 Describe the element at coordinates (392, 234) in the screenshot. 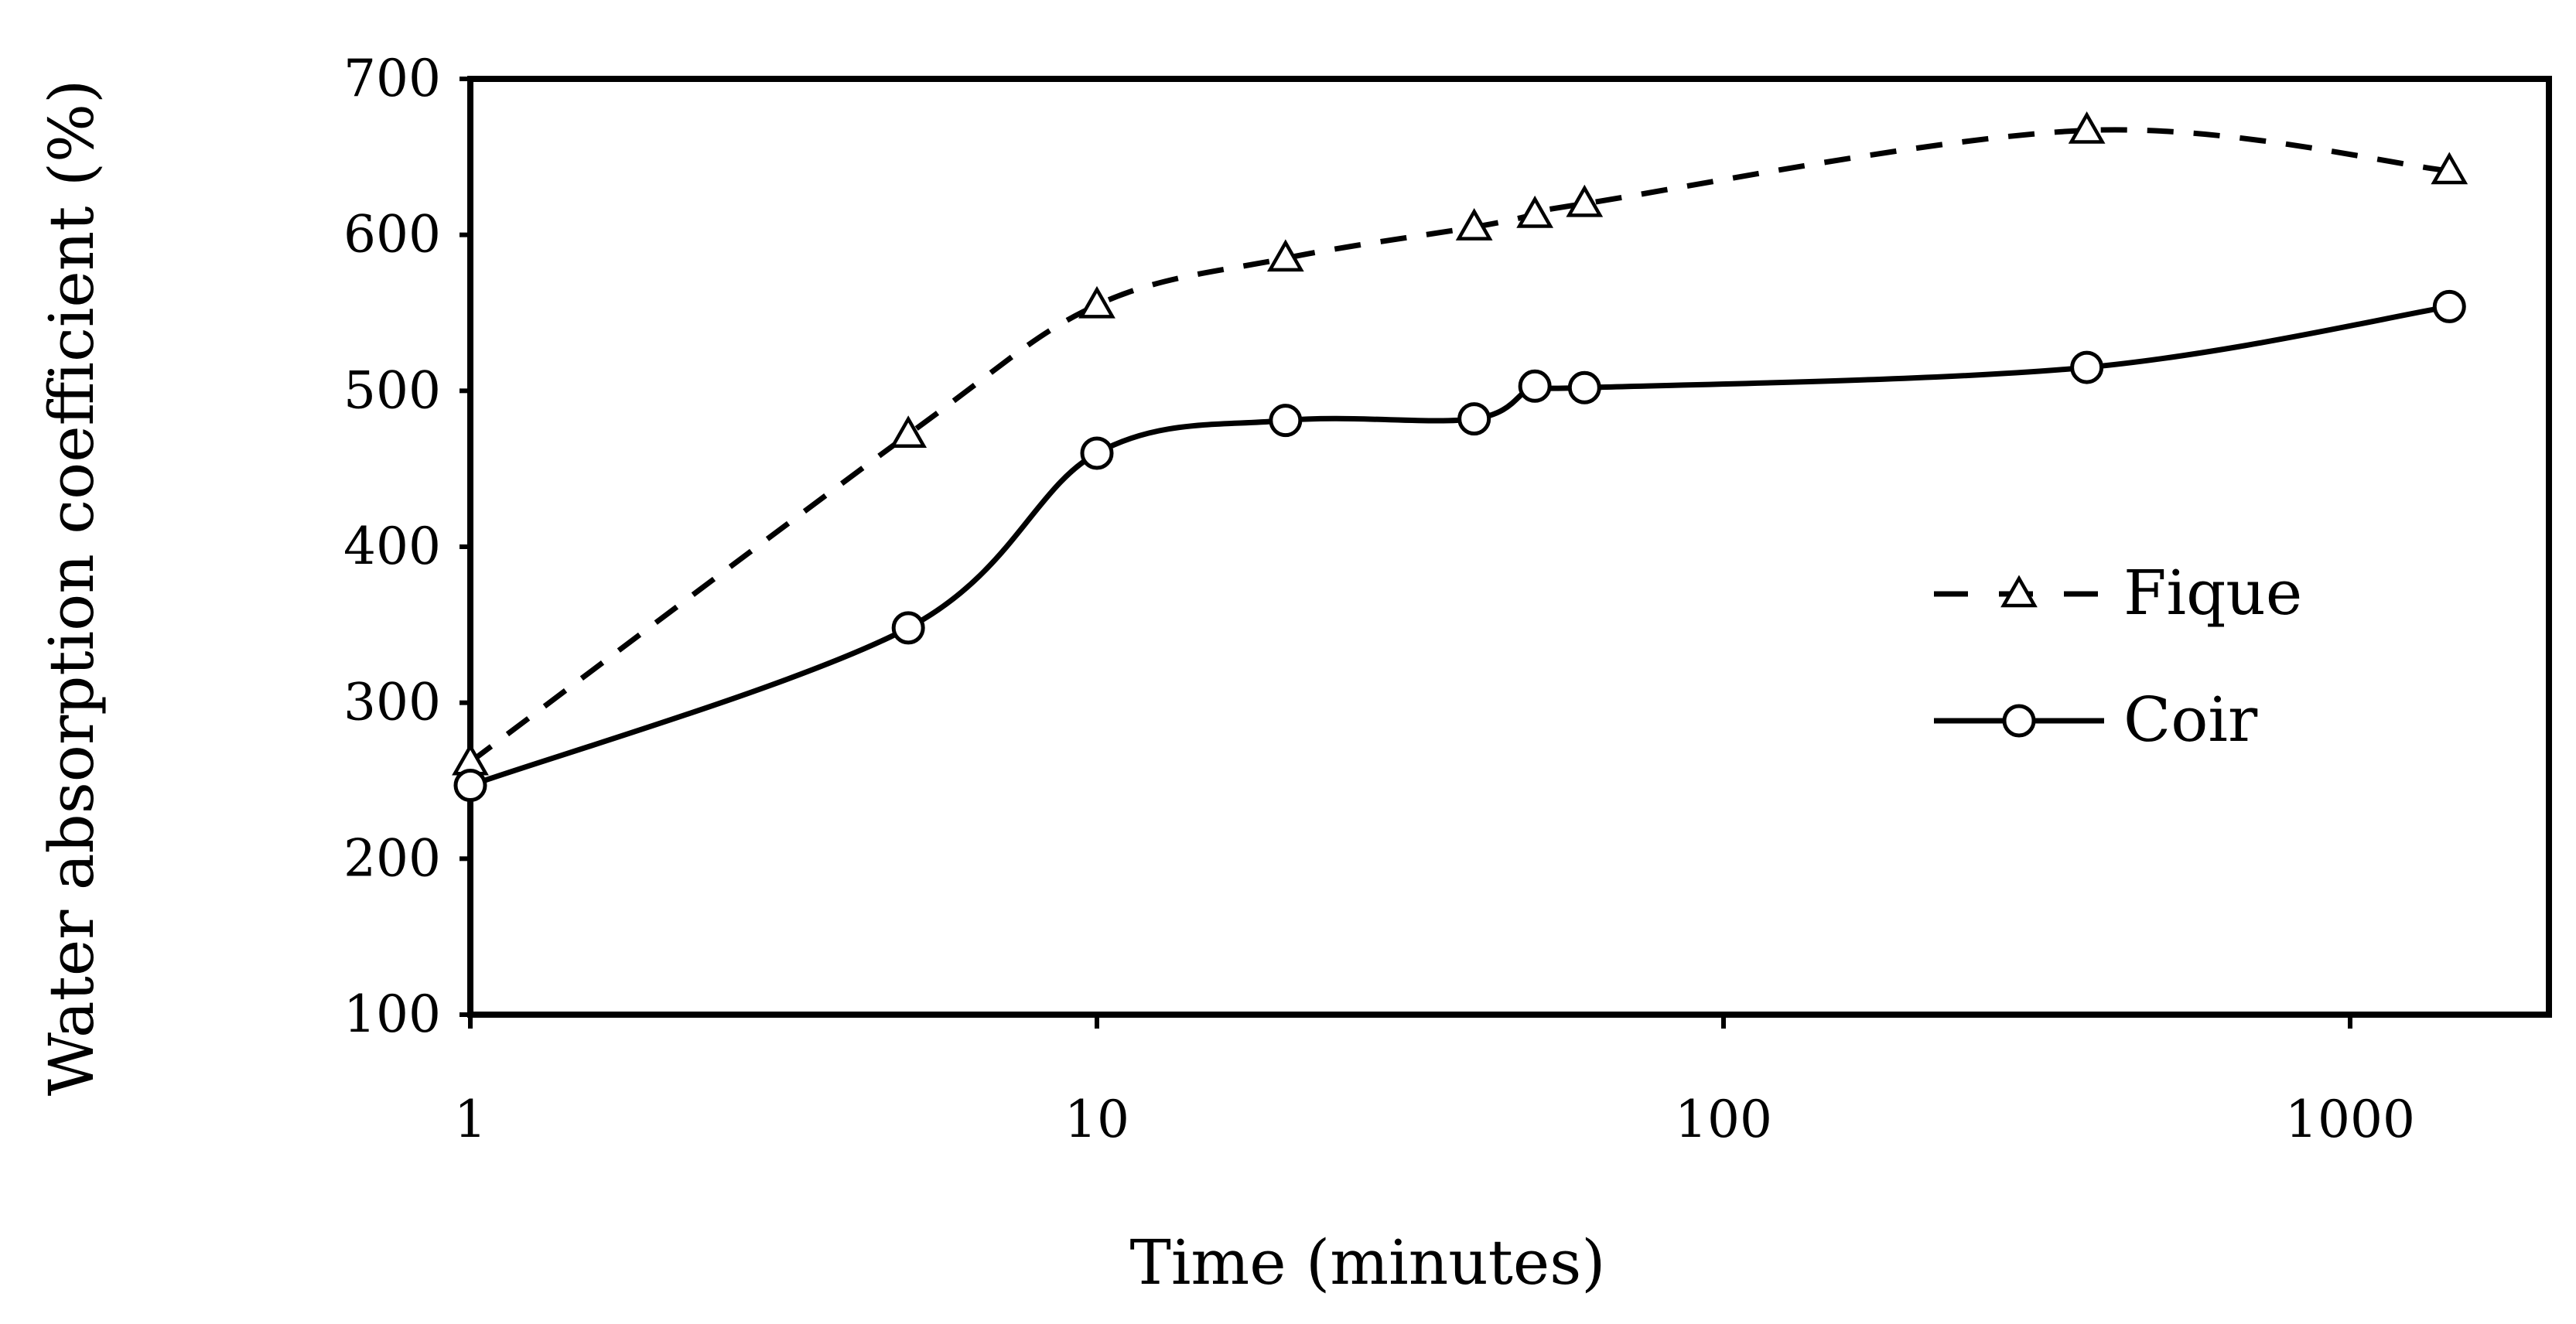

I see `y-tick-label: 600` at that location.